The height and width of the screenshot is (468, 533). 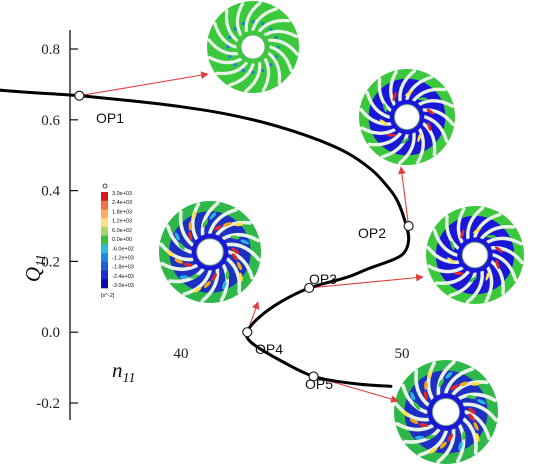 What do you see at coordinates (50, 50) in the screenshot?
I see `y-tick-label: 0.8` at bounding box center [50, 50].